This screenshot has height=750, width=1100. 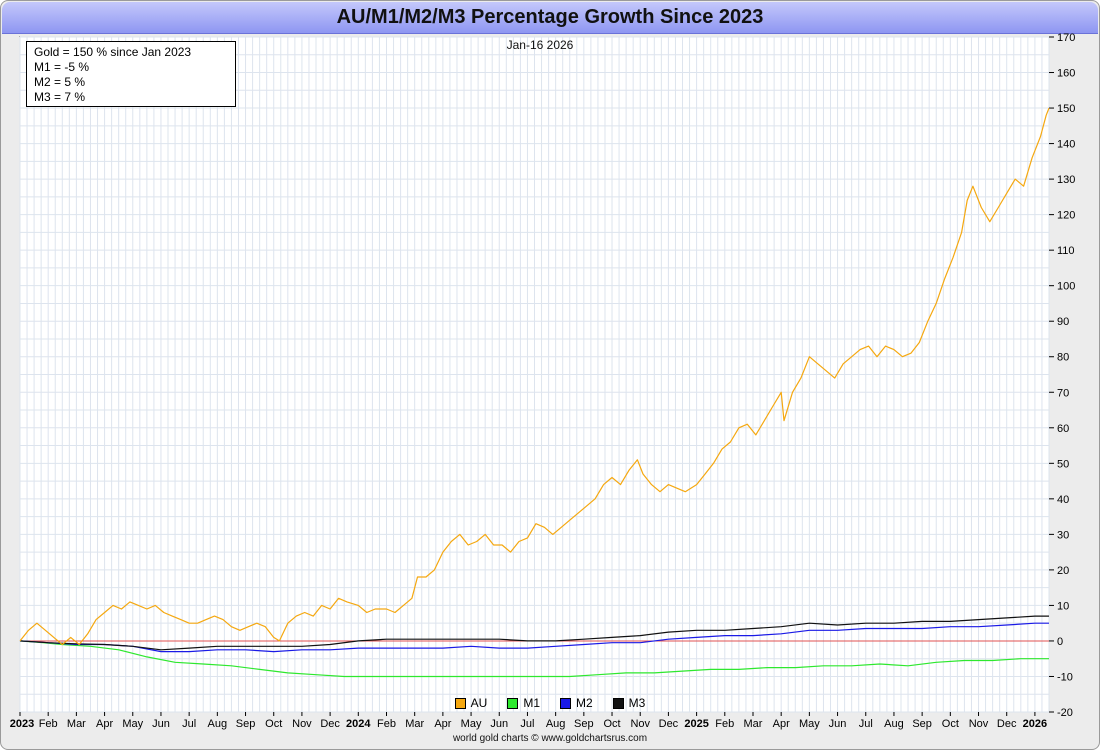 What do you see at coordinates (1066, 38) in the screenshot?
I see `y-tick-label: 170` at bounding box center [1066, 38].